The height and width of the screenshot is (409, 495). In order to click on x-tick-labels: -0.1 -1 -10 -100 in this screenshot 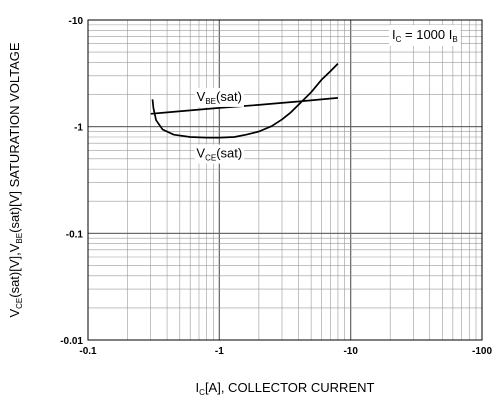, I will do `click(285, 351)`.